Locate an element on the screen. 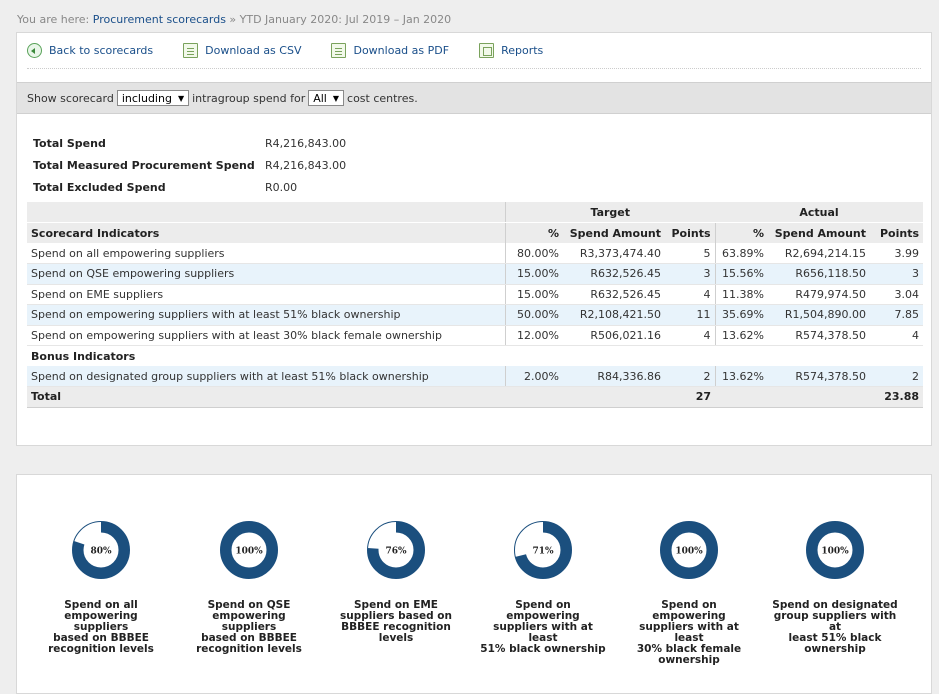  donut-caption-line: empowering suppliers is located at coordinates (101, 621).